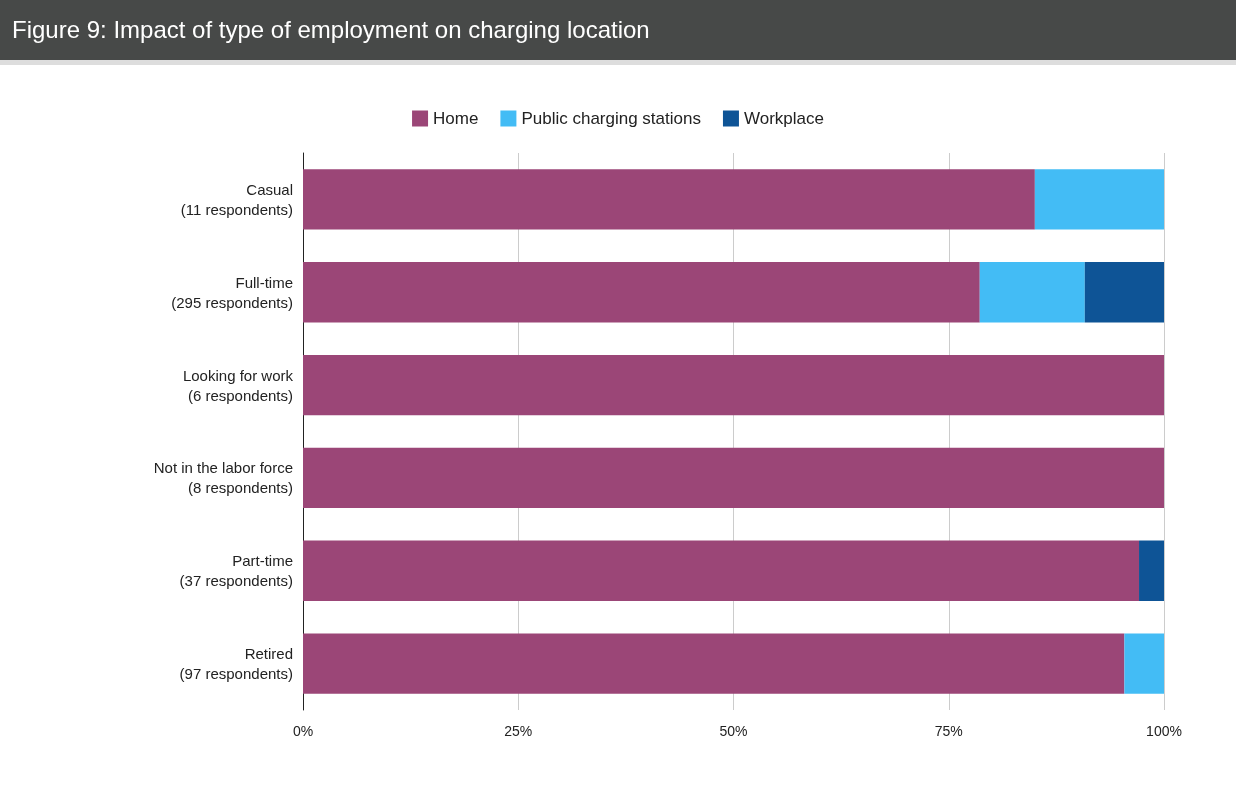  What do you see at coordinates (948, 731) in the screenshot?
I see `x-tick-label: 75%` at bounding box center [948, 731].